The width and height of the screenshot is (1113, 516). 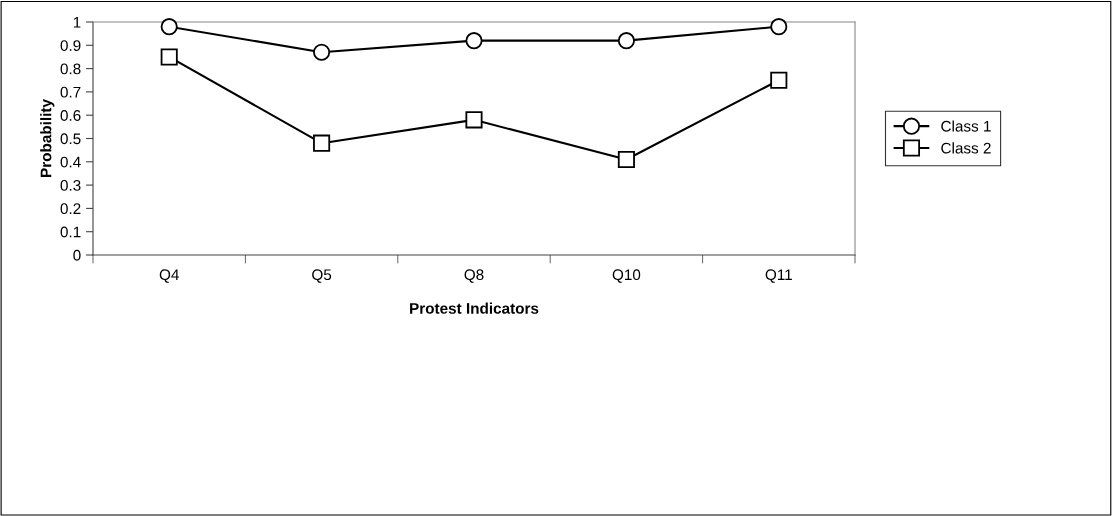 What do you see at coordinates (77, 22) in the screenshot?
I see `y-tick-label: 1` at bounding box center [77, 22].